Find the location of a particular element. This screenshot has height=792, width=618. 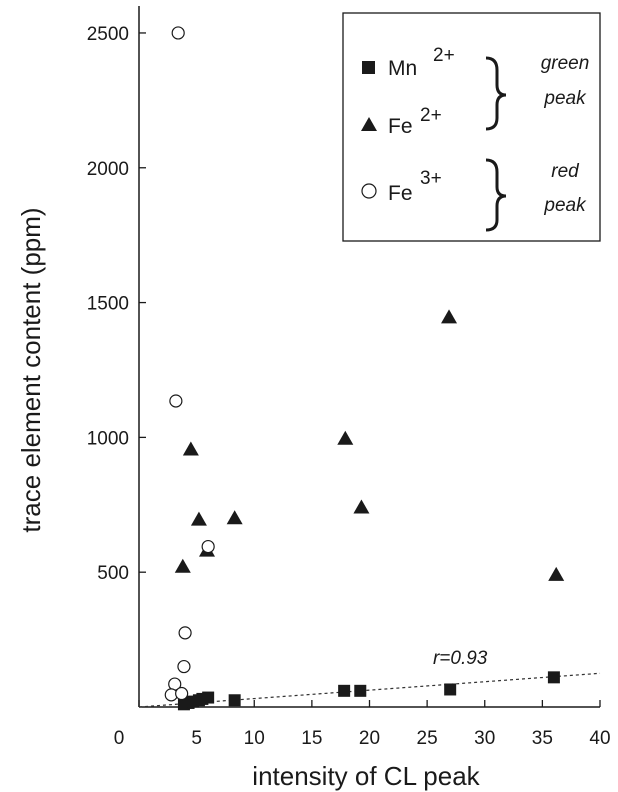

legend: Mn 2+ Fe 2+ Fe 3+ green peak red peak is located at coordinates (471, 127).